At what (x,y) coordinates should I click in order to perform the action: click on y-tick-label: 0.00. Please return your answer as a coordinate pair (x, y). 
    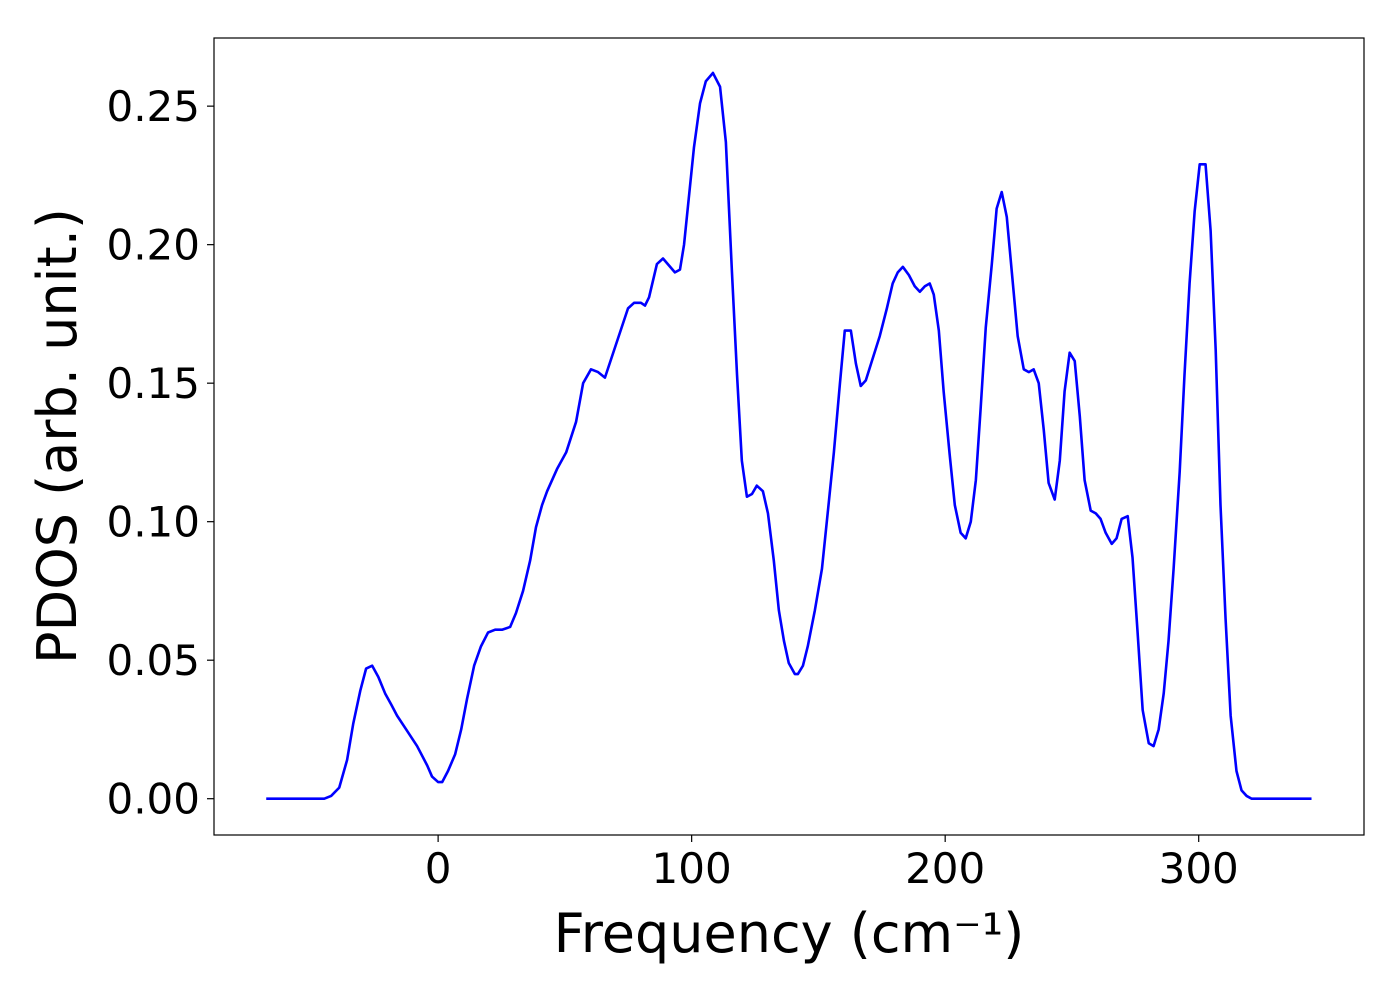
    Looking at the image, I should click on (153, 799).